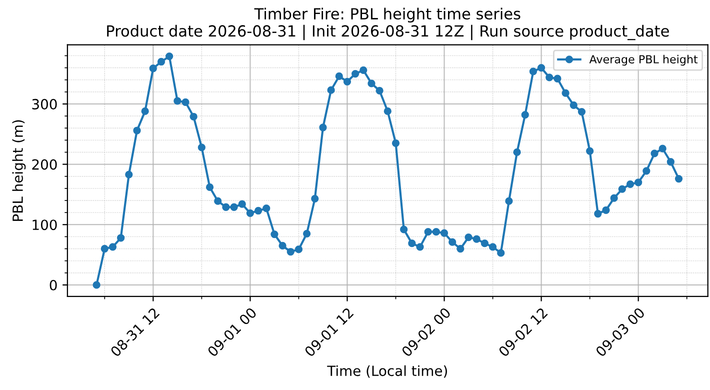 The image size is (710, 390). Describe the element at coordinates (53, 285) in the screenshot. I see `y-tick-label: 0` at that location.